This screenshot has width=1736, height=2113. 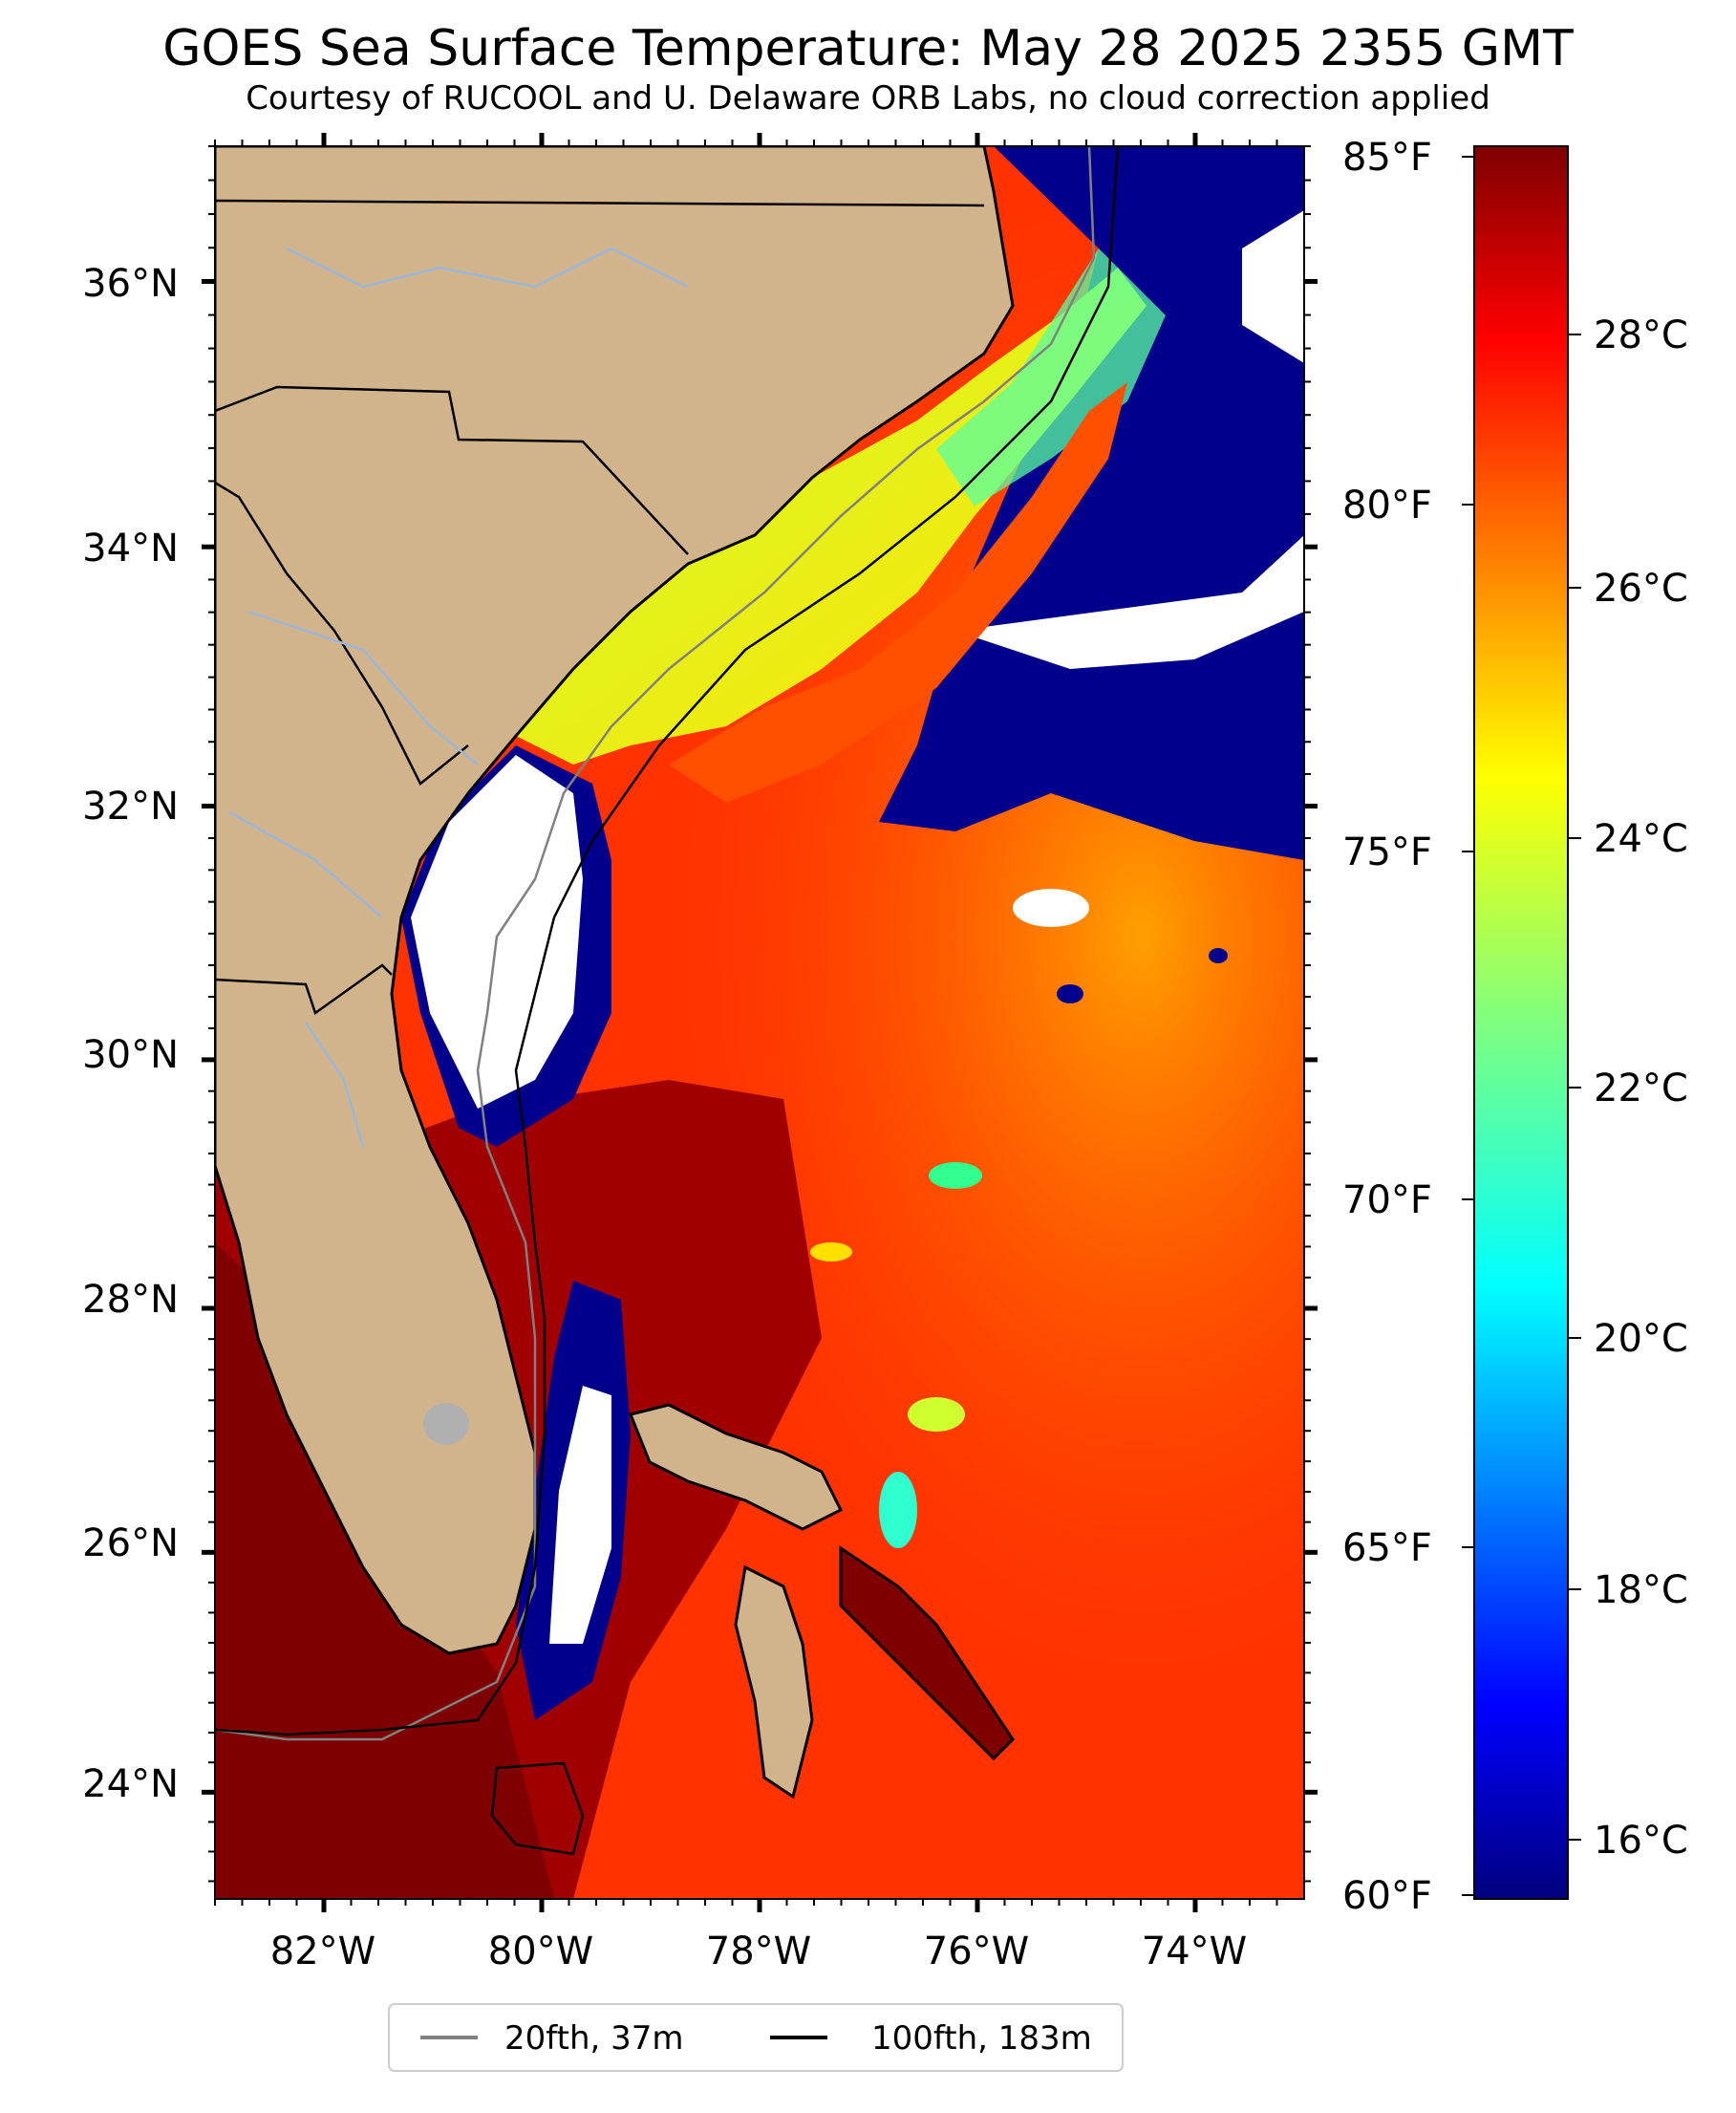 I want to click on state-line-va-nc, so click(x=600, y=203).